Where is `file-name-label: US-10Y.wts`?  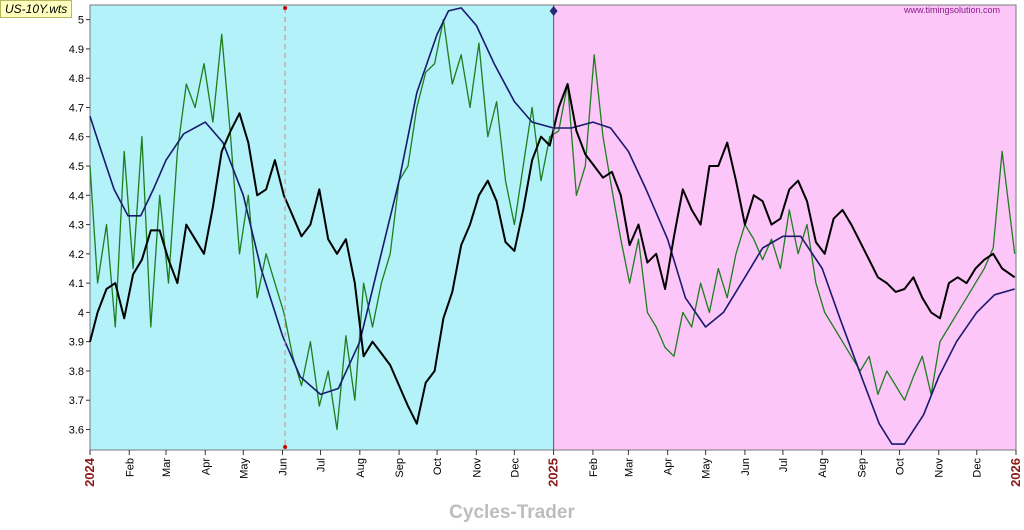 file-name-label: US-10Y.wts is located at coordinates (36, 9).